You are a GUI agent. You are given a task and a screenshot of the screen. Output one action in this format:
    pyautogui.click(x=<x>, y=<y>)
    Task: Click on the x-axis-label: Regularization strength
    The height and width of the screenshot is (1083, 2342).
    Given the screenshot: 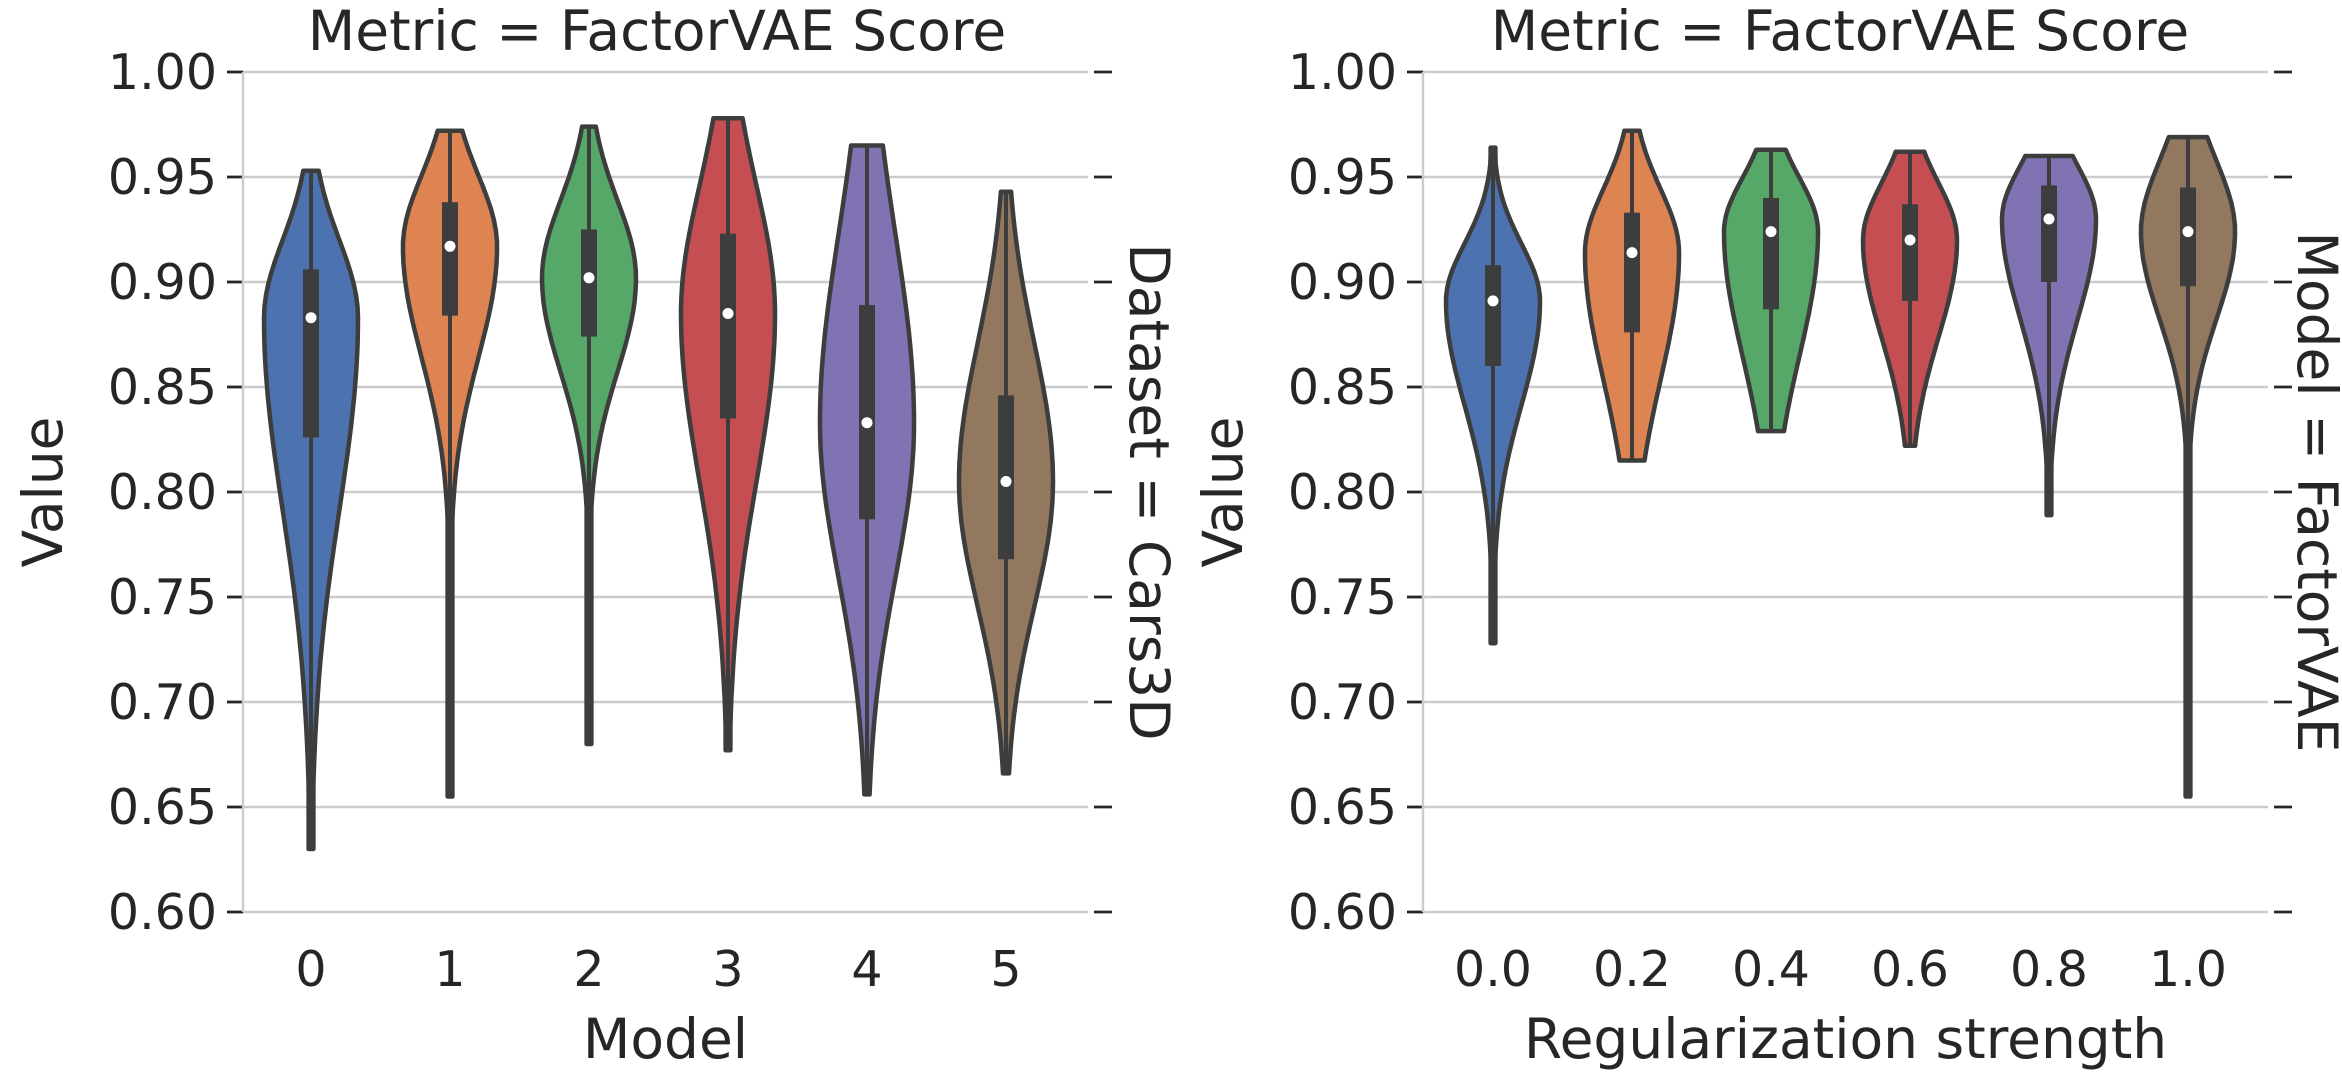 What is the action you would take?
    pyautogui.click(x=1845, y=1039)
    